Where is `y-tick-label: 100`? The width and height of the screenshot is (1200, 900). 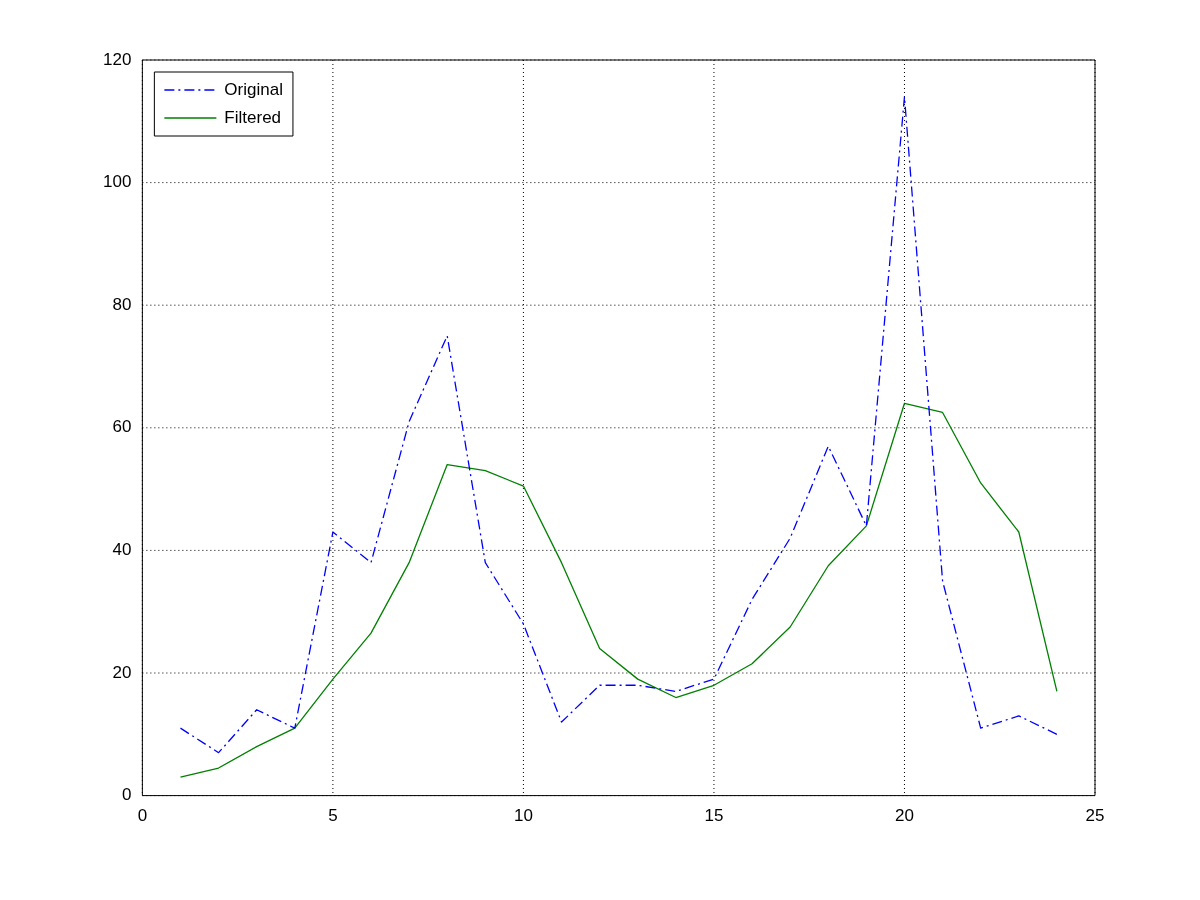
y-tick-label: 100 is located at coordinates (117, 182).